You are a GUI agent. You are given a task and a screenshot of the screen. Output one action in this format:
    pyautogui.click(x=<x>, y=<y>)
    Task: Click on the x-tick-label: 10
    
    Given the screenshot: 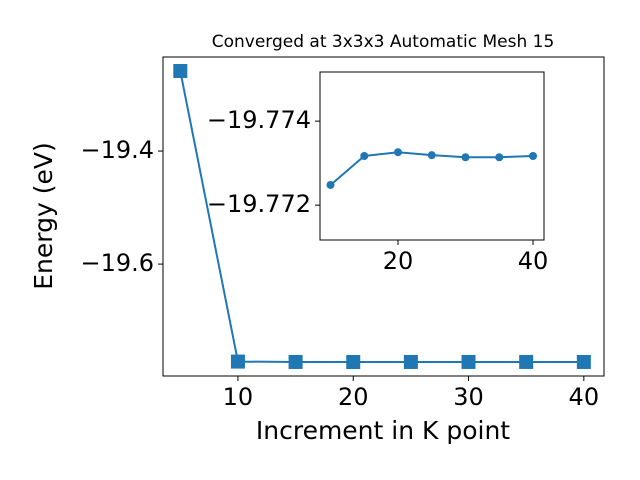 What is the action you would take?
    pyautogui.click(x=238, y=397)
    